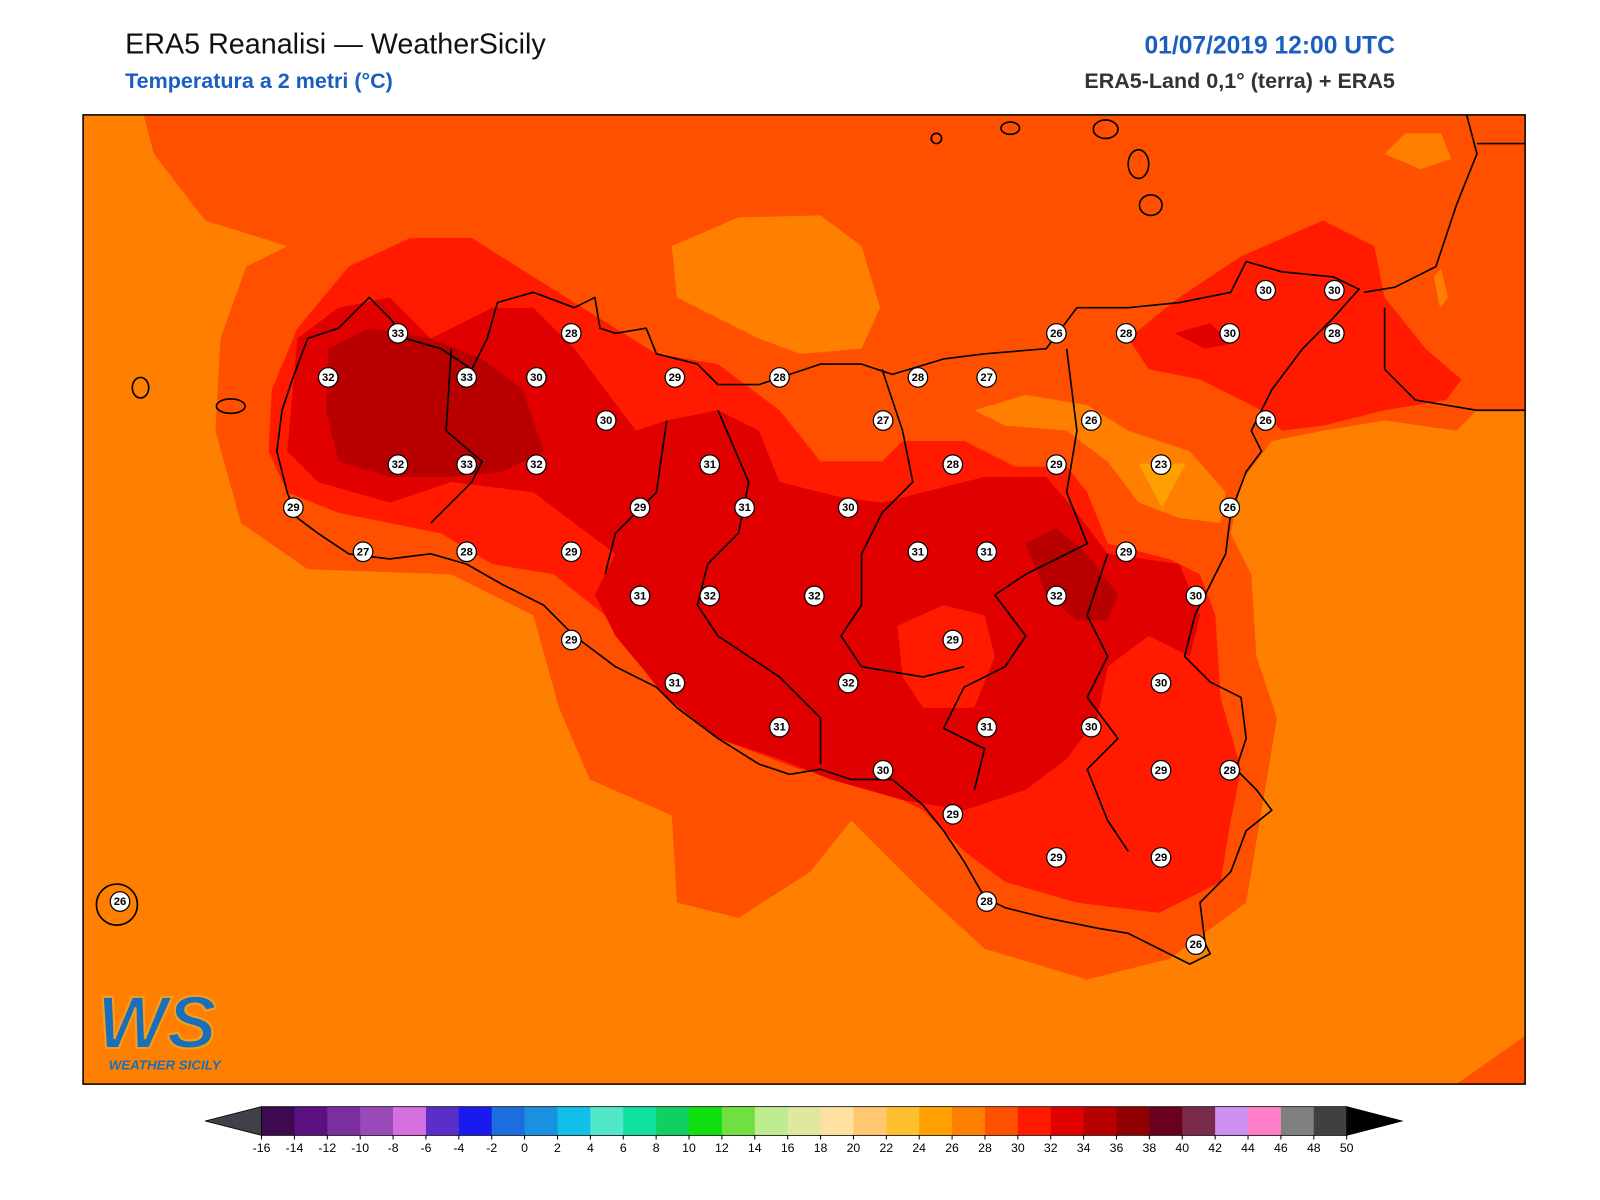 The image size is (1600, 1200). I want to click on colorbar-tick-label: 28, so click(985, 1148).